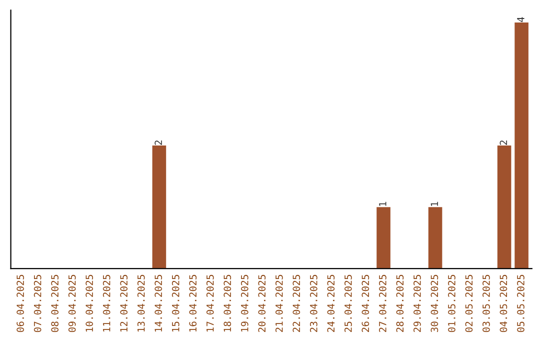 The width and height of the screenshot is (540, 340). What do you see at coordinates (210, 303) in the screenshot?
I see `x-tick-label: 17.04.2025` at bounding box center [210, 303].